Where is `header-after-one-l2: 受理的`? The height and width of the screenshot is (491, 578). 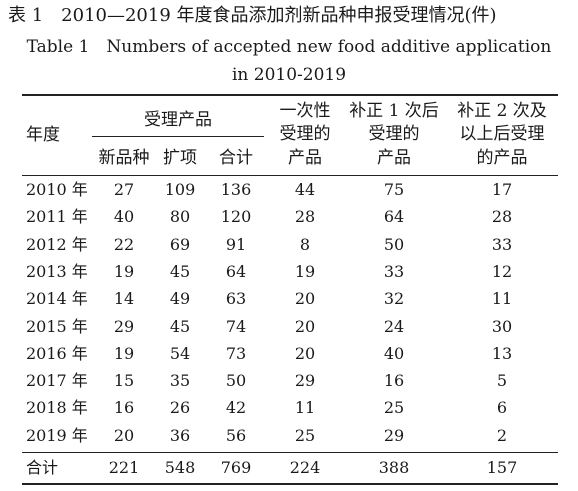 header-after-one-l2: 受理的 is located at coordinates (394, 134).